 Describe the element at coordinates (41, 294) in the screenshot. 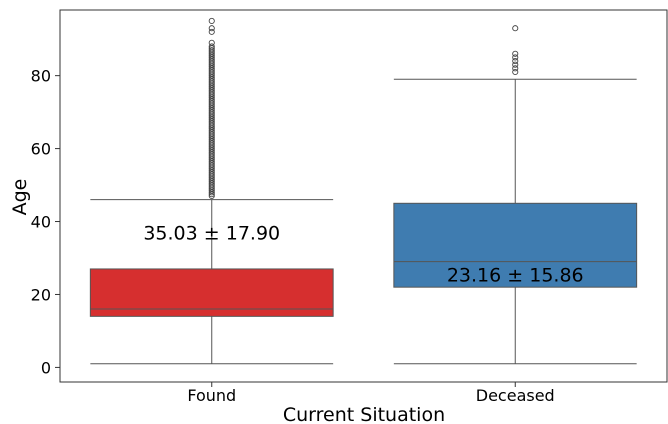

I see `y-tick-label: 20` at that location.